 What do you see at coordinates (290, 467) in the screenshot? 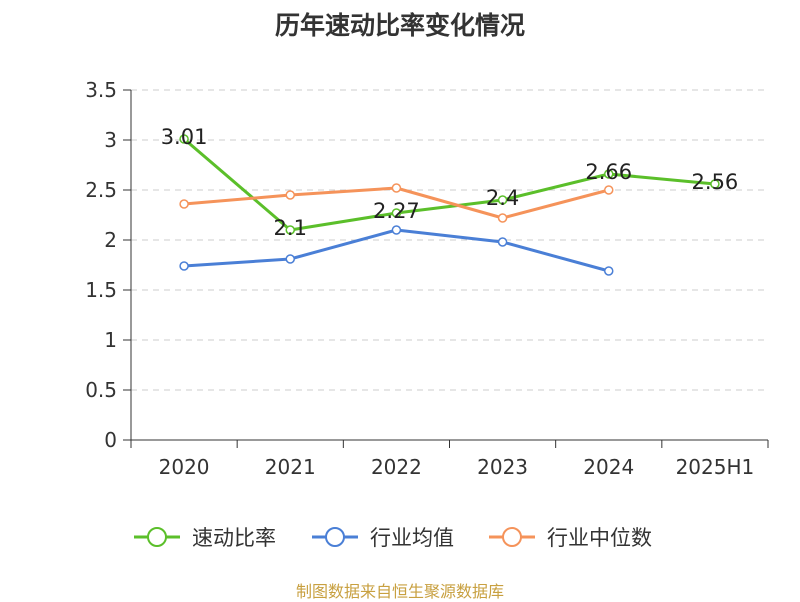
I see `x-tick-label: 2021` at bounding box center [290, 467].